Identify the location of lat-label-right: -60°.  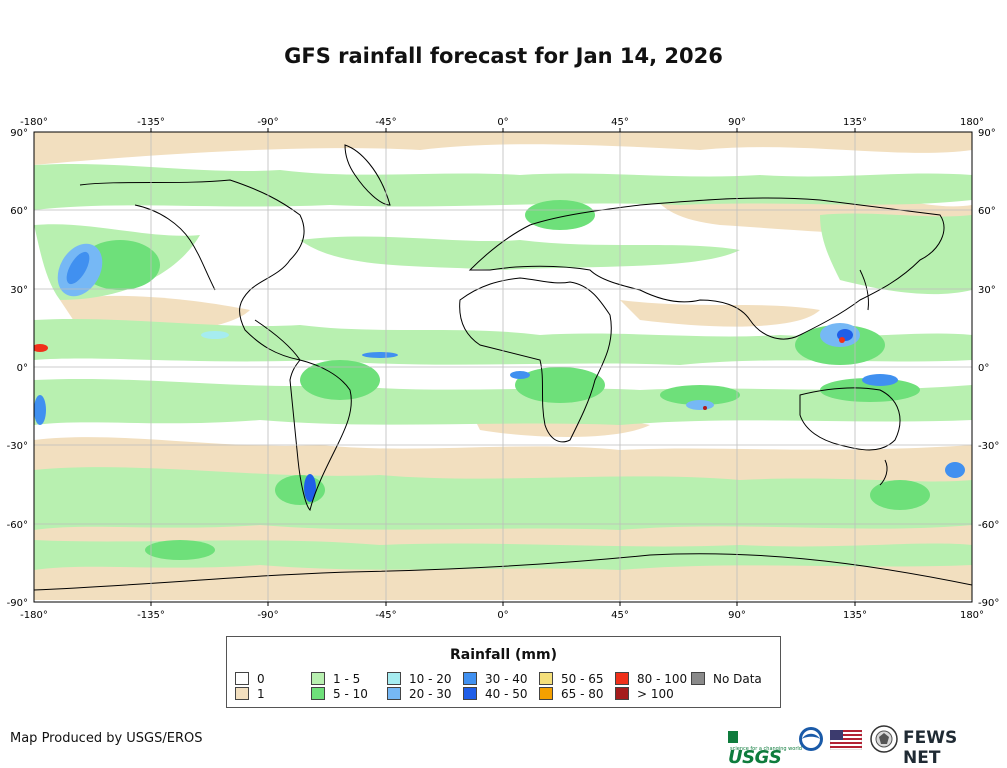
(988, 525).